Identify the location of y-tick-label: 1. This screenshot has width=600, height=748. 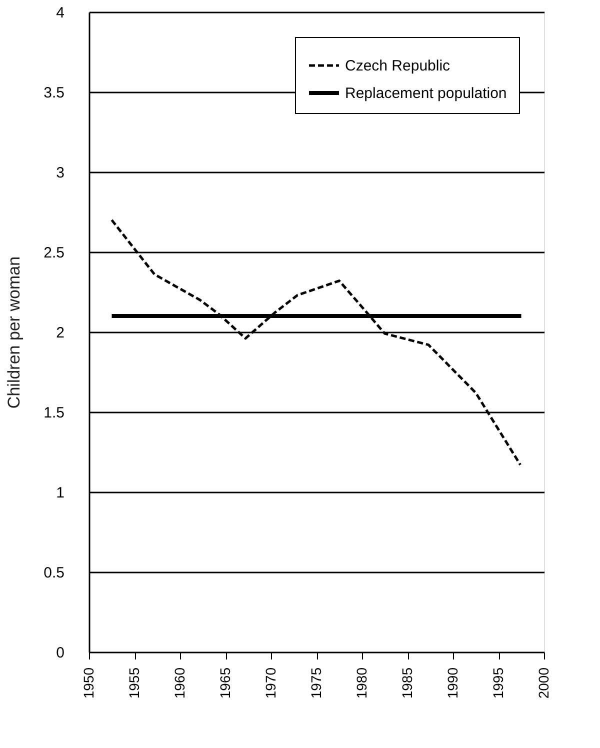
(60, 493).